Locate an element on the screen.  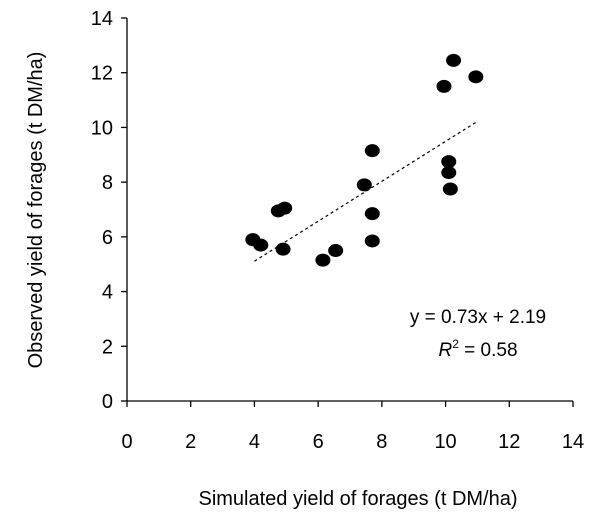
x-tick-label: 6 is located at coordinates (318, 442).